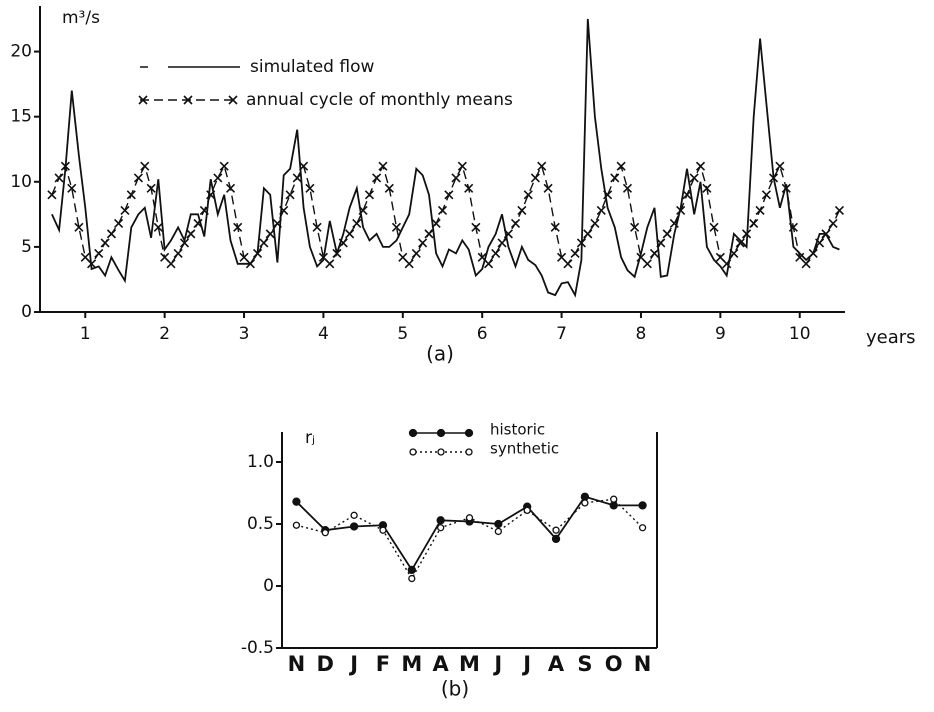 This screenshot has width=934, height=712. Describe the element at coordinates (379, 100) in the screenshot. I see `legend-label: annual cycle of monthly means` at that location.